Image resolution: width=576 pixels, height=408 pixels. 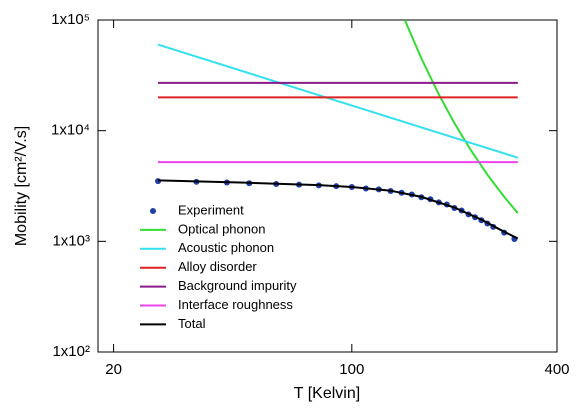 I want to click on y-tick-label: 1x10⁵, so click(x=70, y=19).